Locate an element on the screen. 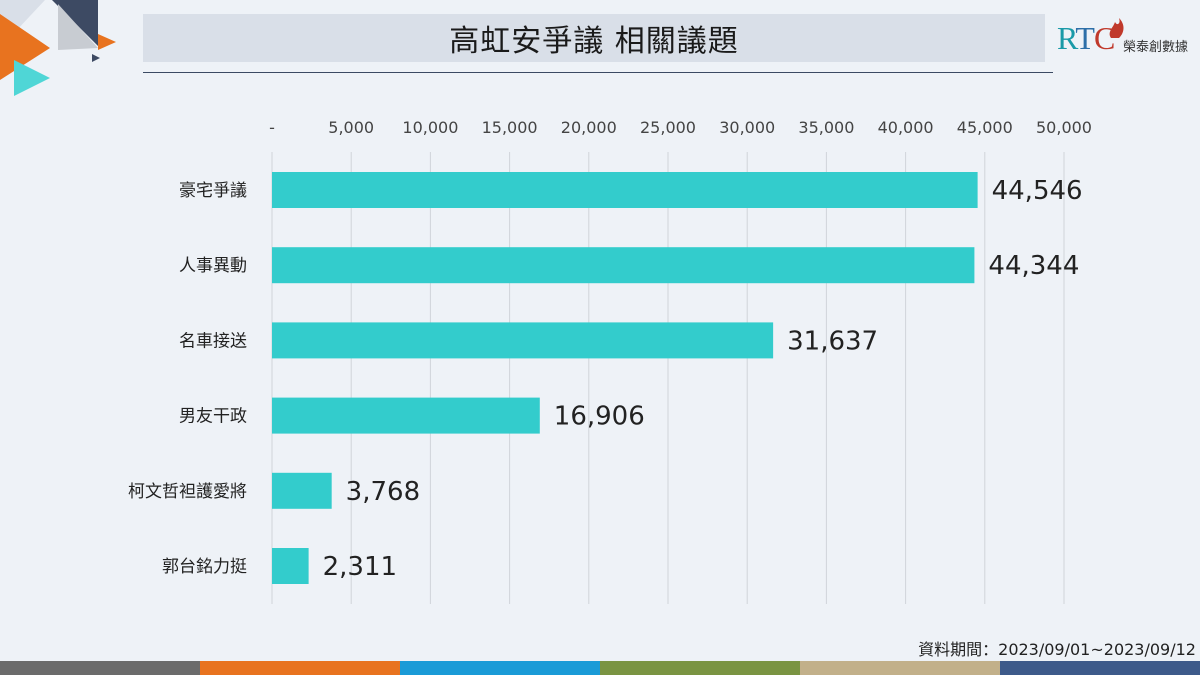 The width and height of the screenshot is (1200, 675). corner-decoration is located at coordinates (58, 48).